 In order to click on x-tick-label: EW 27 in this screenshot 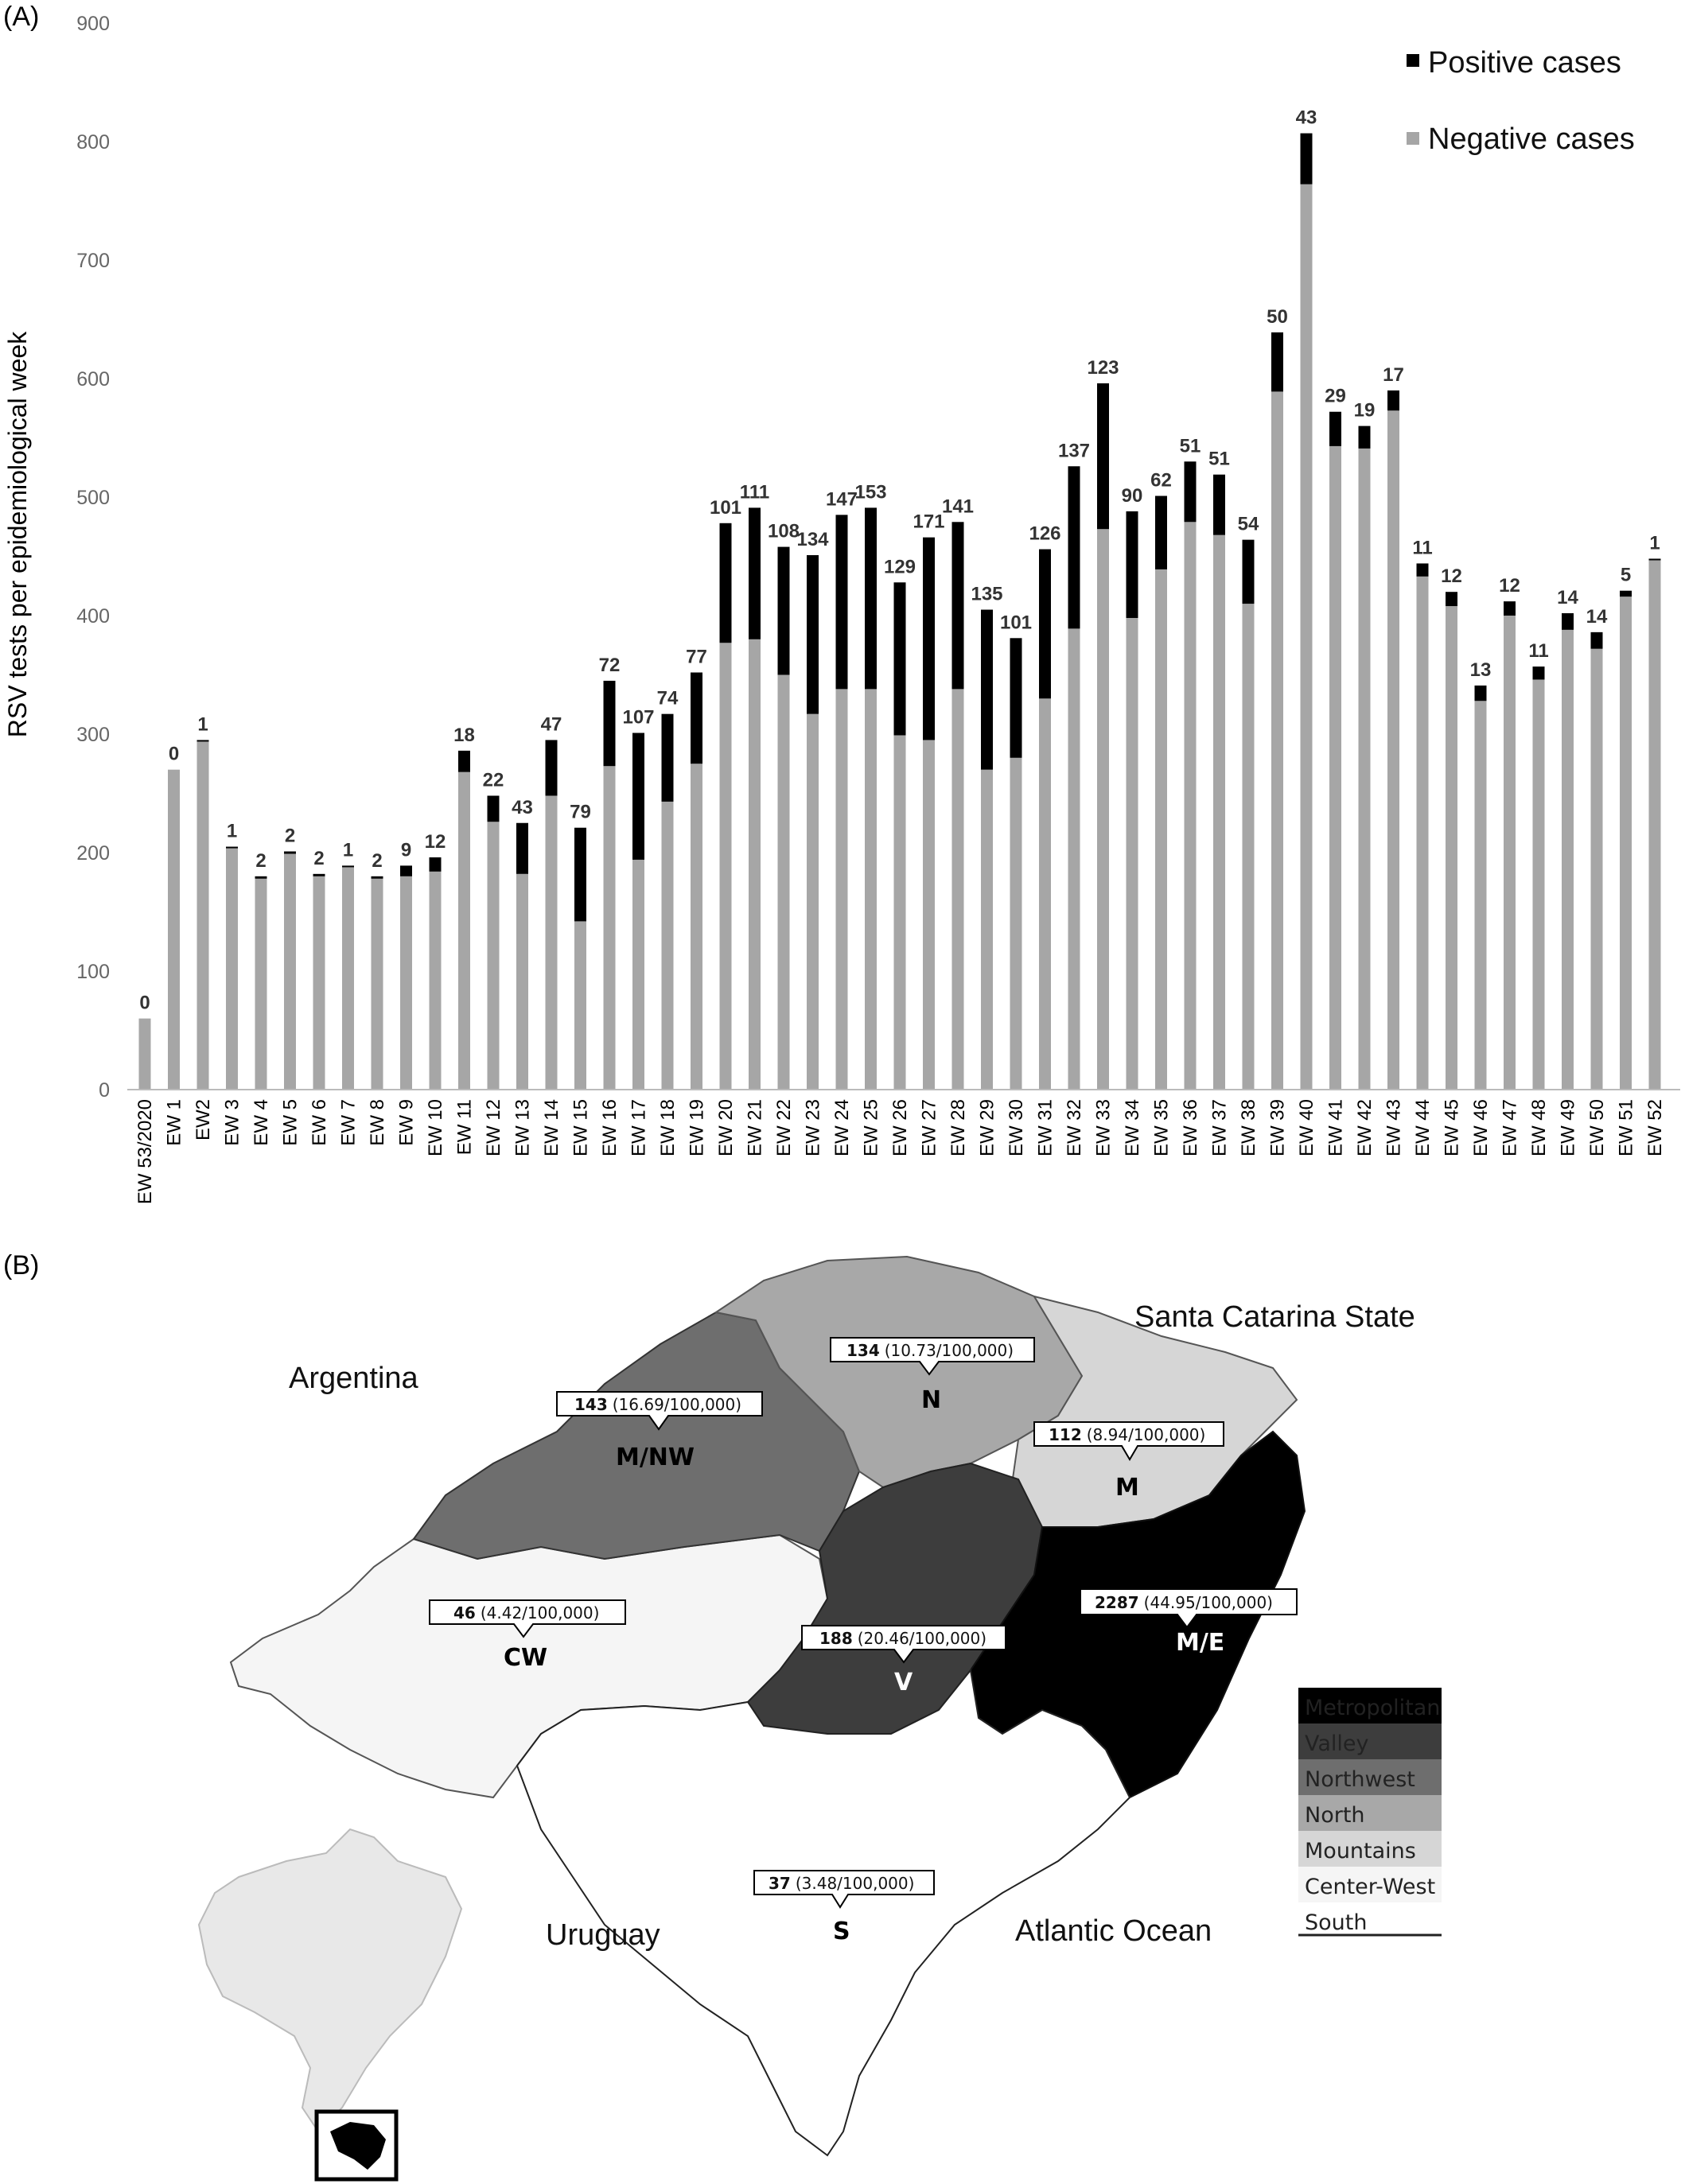, I will do `click(929, 1127)`.